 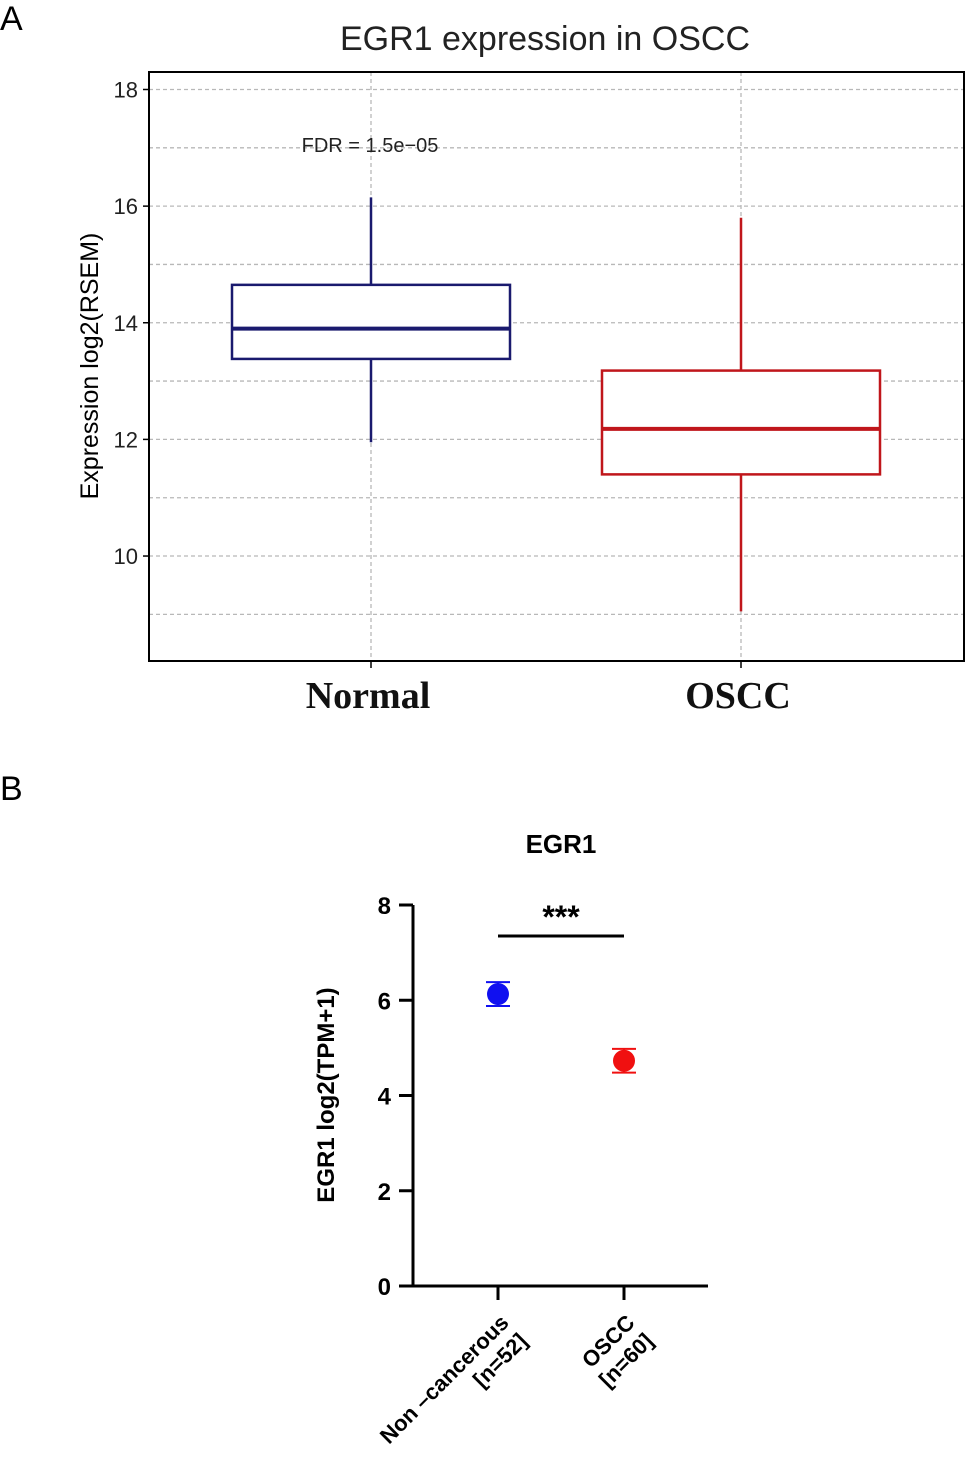 What do you see at coordinates (326, 1094) in the screenshot?
I see `panel-b-y-axis-label: EGR1 log2(TPM+1)` at bounding box center [326, 1094].